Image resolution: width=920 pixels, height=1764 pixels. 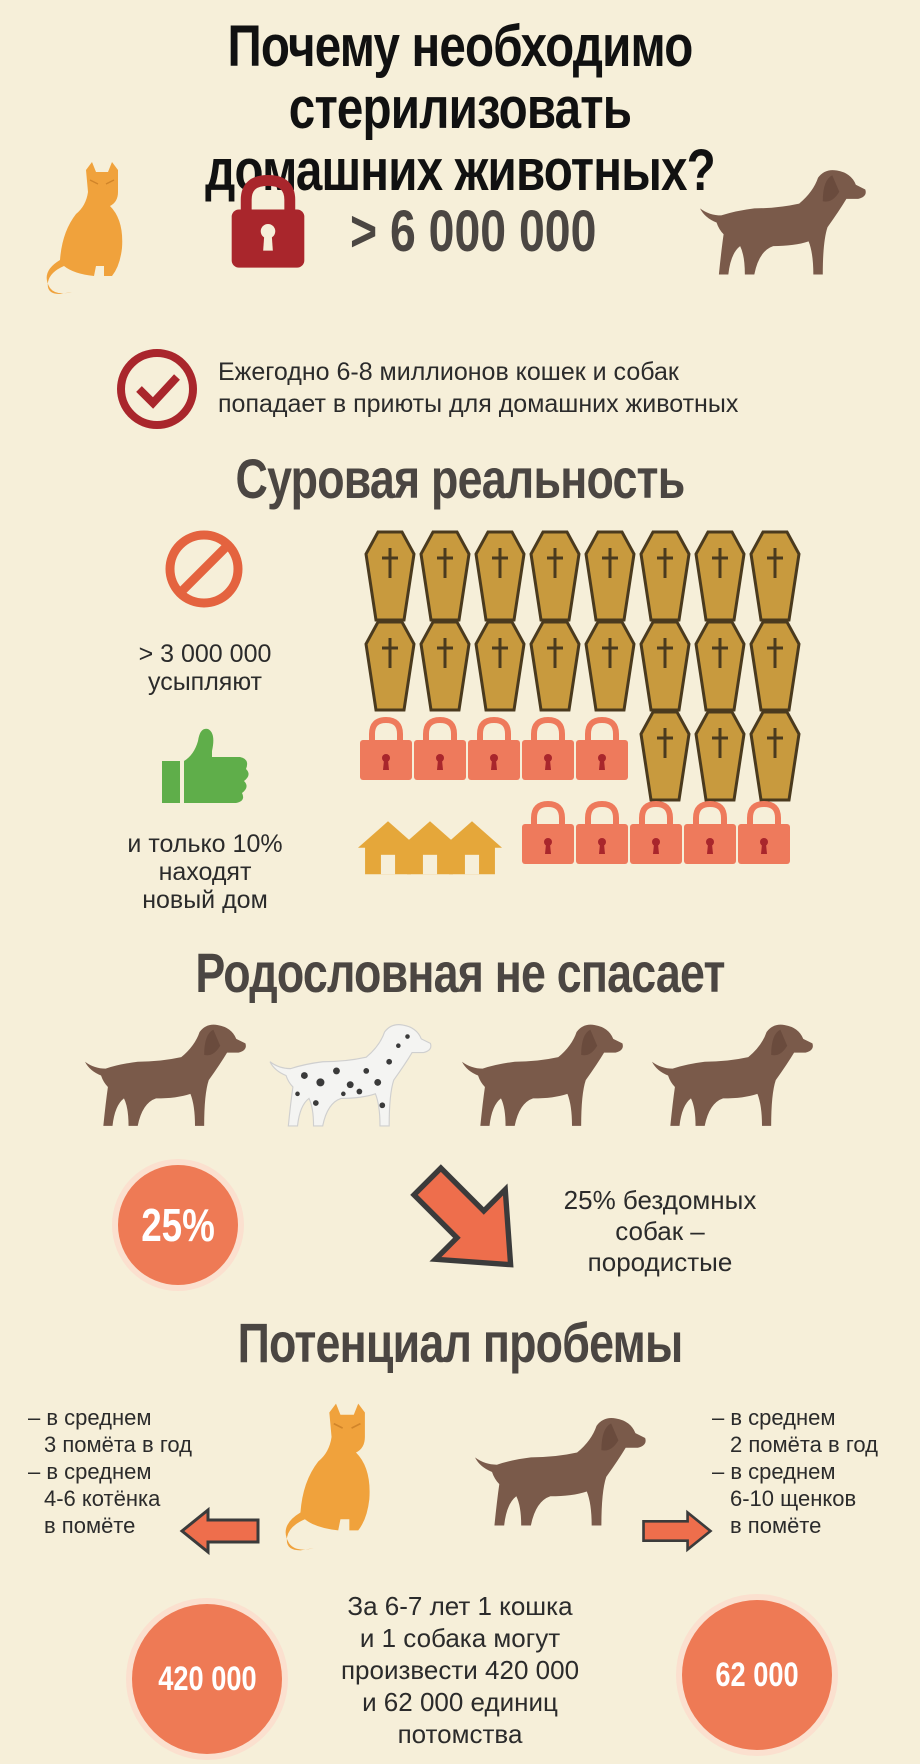 I want to click on summary-line: произвести 420 000, so click(x=460, y=1670).